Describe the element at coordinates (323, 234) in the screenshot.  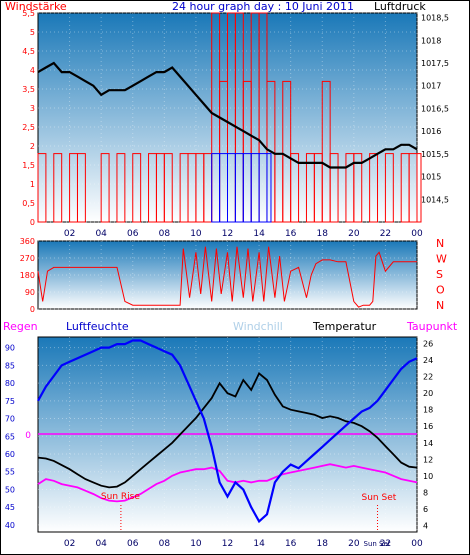
I see `x-tick-label: 18` at that location.